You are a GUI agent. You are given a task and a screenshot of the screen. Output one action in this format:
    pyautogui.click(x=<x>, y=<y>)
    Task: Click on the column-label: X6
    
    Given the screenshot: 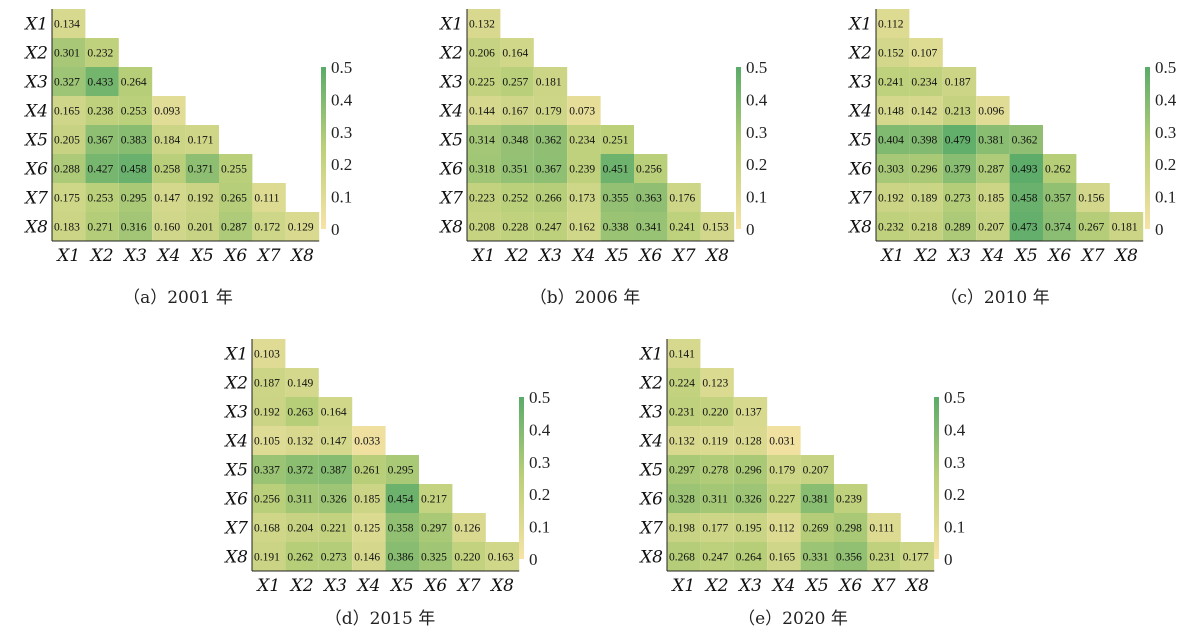 What is the action you would take?
    pyautogui.click(x=1058, y=256)
    